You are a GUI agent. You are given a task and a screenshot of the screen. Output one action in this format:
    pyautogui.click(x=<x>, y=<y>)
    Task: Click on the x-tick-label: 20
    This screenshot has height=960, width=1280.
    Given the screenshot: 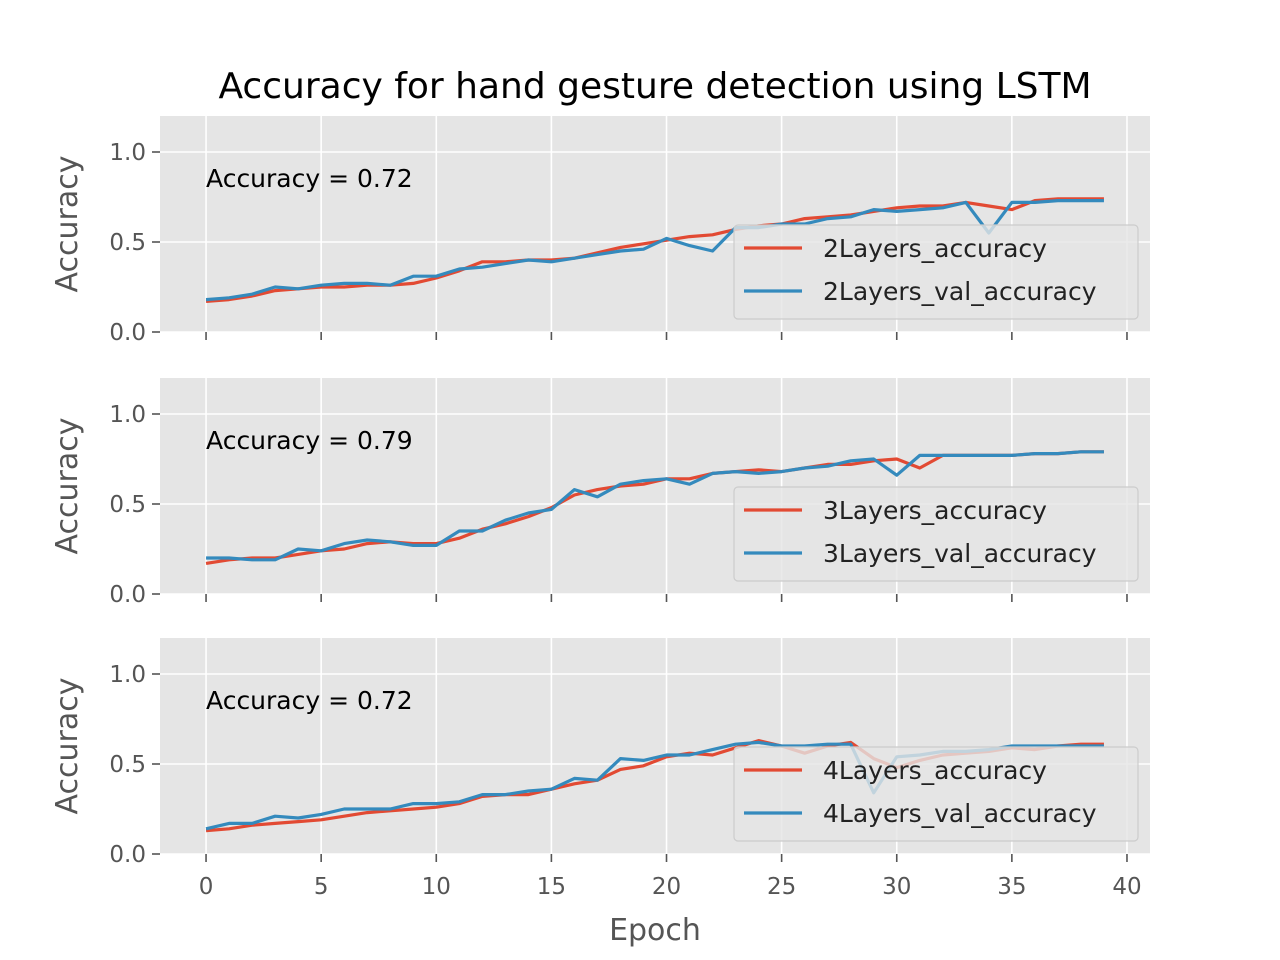 What is the action you would take?
    pyautogui.click(x=666, y=887)
    